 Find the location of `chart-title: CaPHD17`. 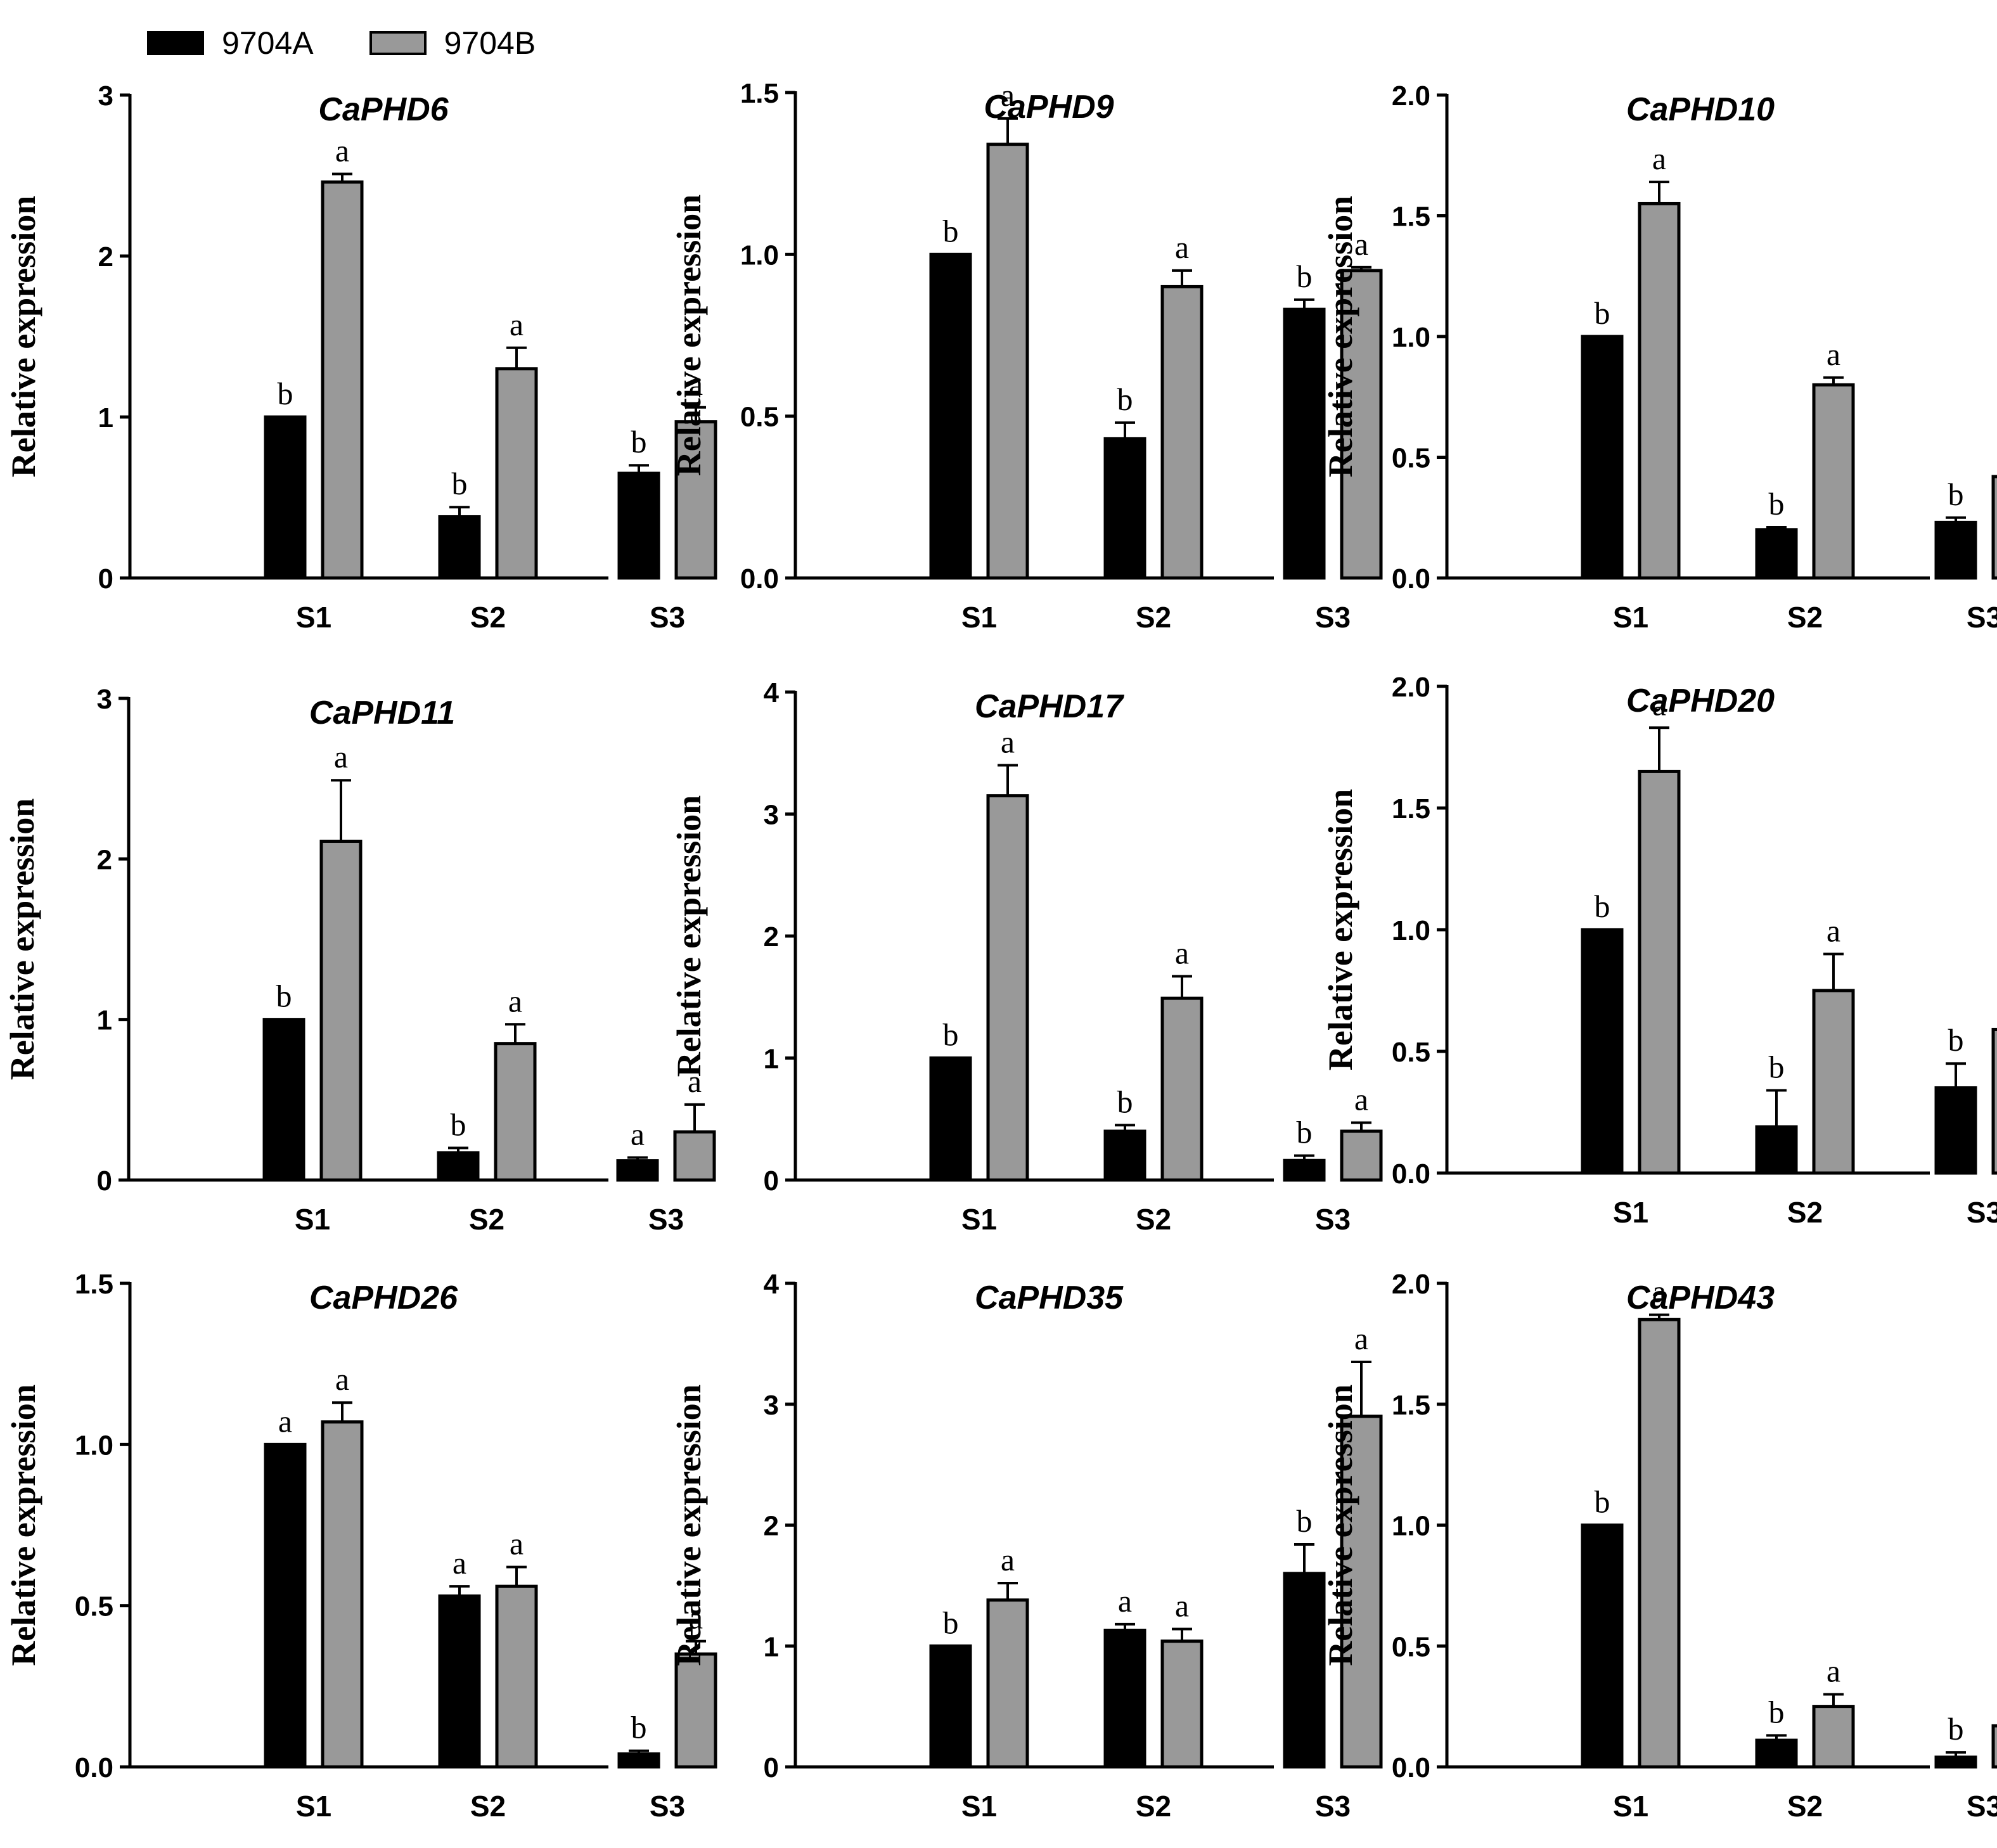

chart-title: CaPHD17 is located at coordinates (1049, 706).